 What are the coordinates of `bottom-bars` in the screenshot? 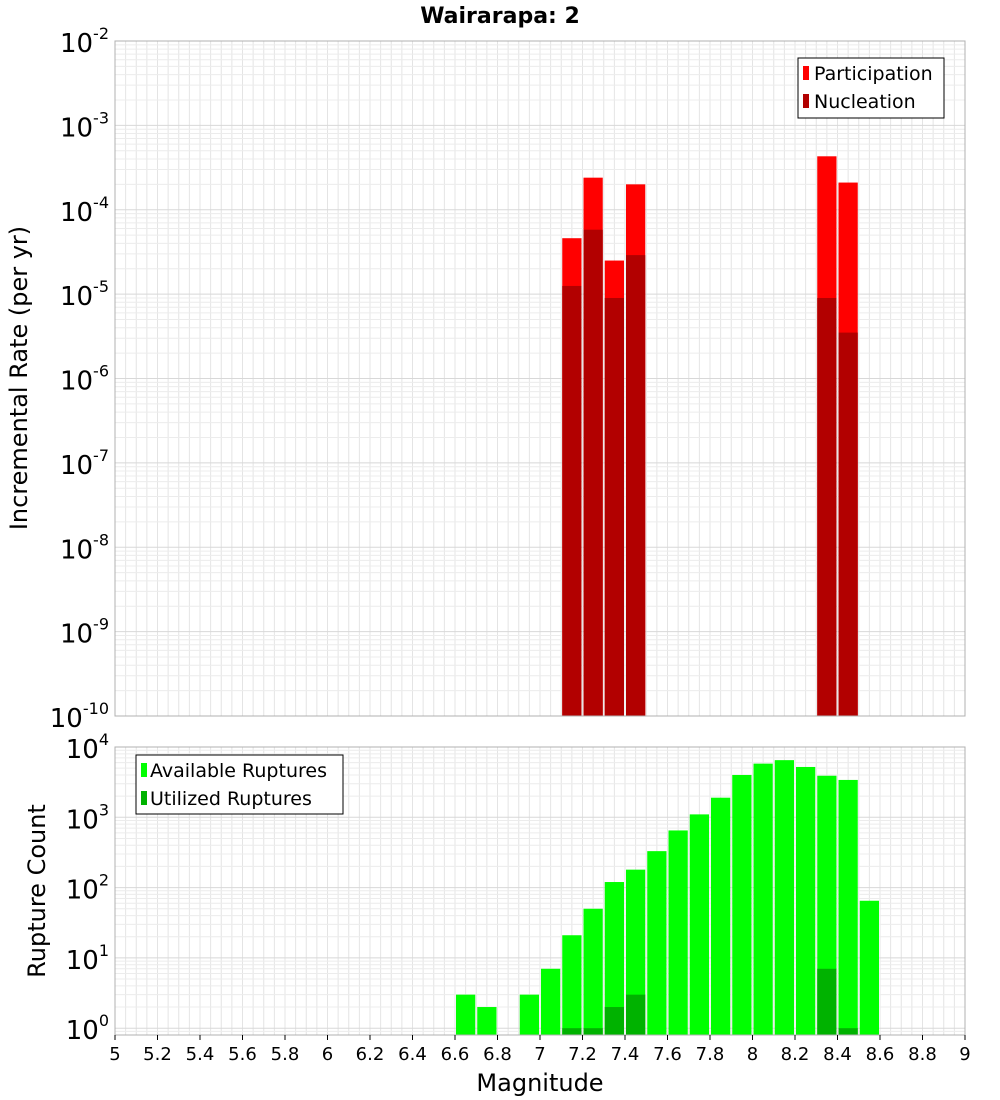 It's located at (667, 897).